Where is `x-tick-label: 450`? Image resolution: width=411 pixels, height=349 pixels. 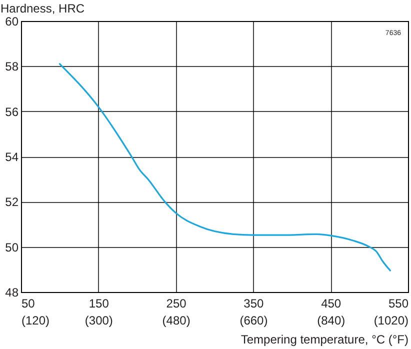 x-tick-label: 450 is located at coordinates (331, 303).